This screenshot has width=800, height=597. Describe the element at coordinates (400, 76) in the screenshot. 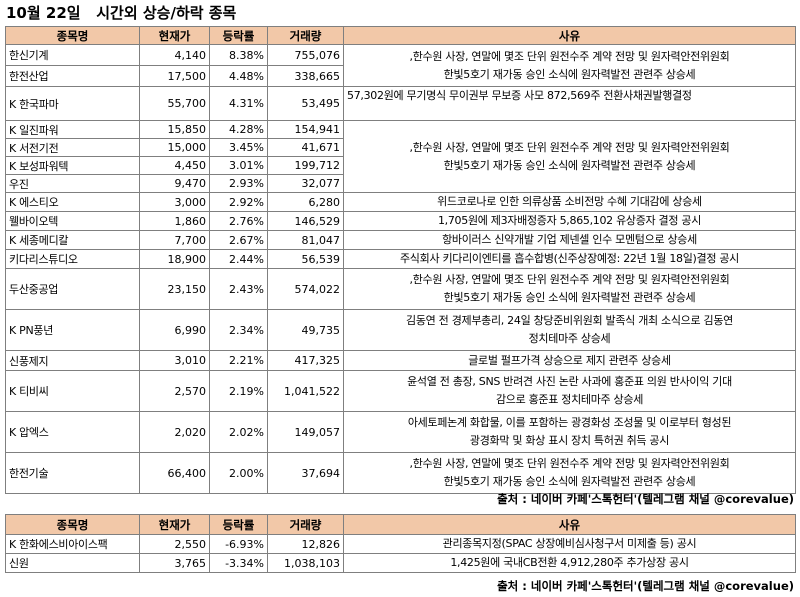

I see `table-row: 한전산업 17,500 4.48% 338,665` at that location.